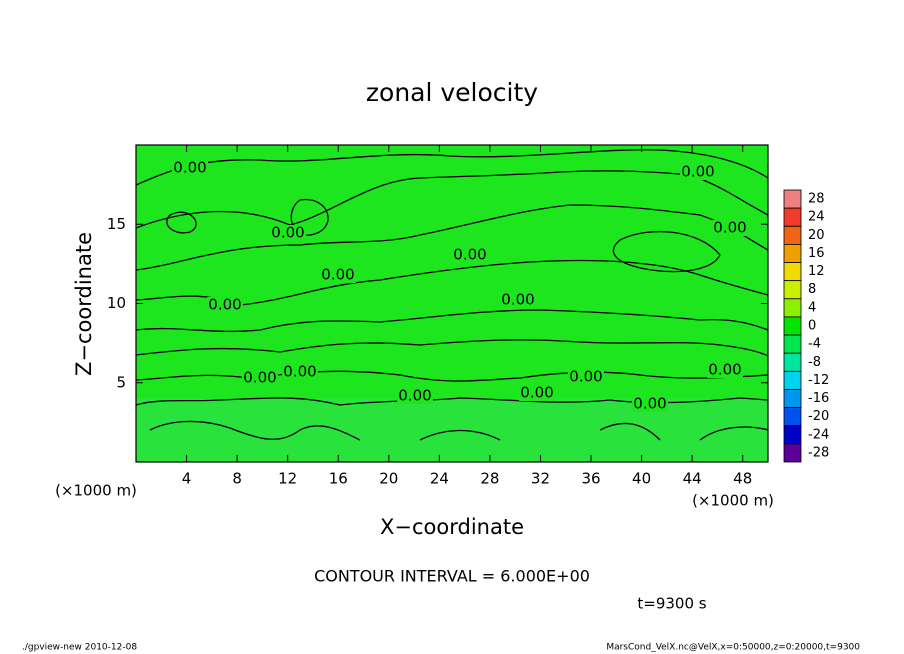 This screenshot has height=654, width=904. Describe the element at coordinates (116, 224) in the screenshot. I see `y-tick-label: 15` at that location.